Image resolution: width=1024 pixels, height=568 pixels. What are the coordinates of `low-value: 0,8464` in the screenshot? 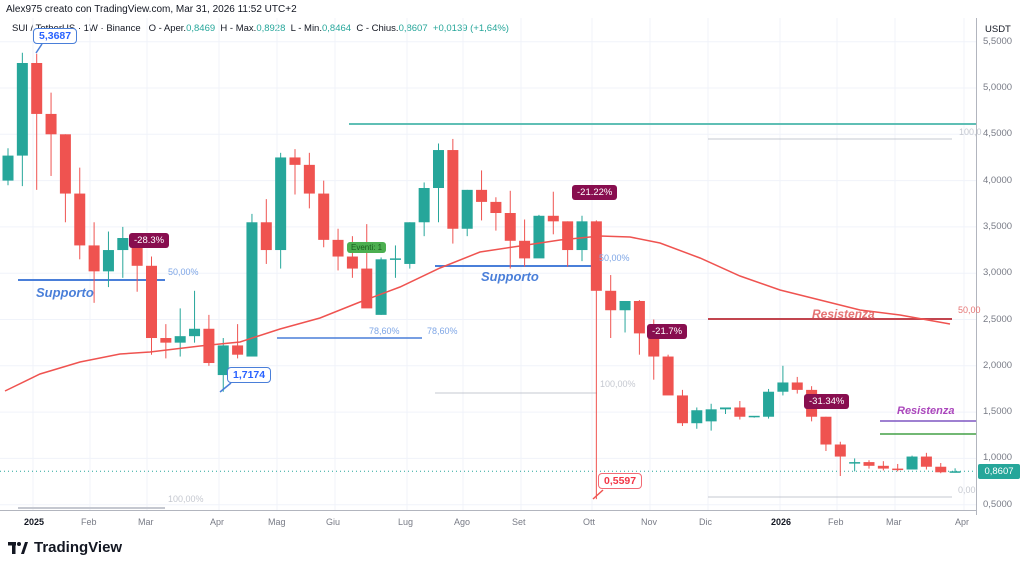 It's located at (336, 28).